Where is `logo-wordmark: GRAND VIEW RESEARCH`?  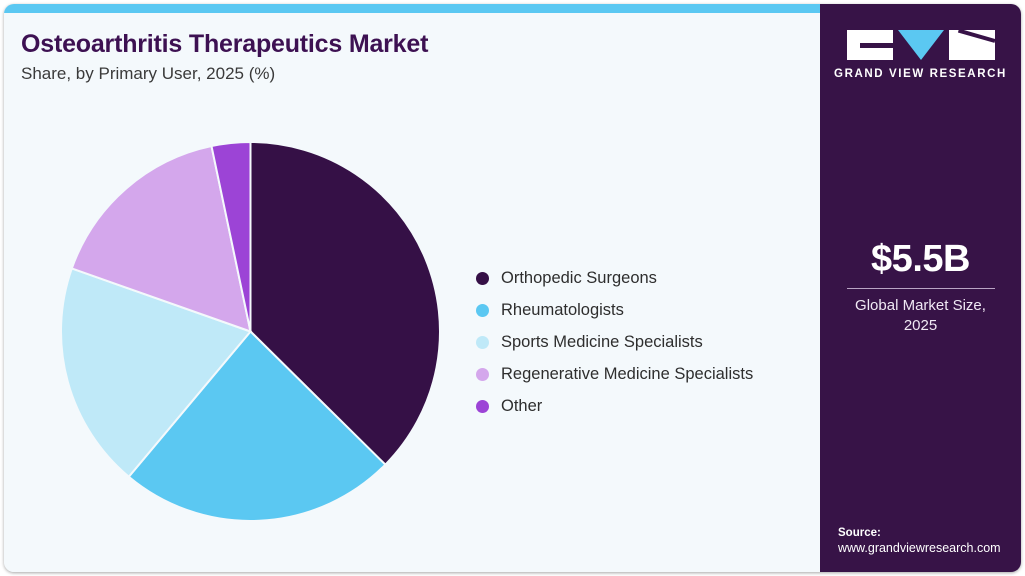 logo-wordmark: GRAND VIEW RESEARCH is located at coordinates (920, 74).